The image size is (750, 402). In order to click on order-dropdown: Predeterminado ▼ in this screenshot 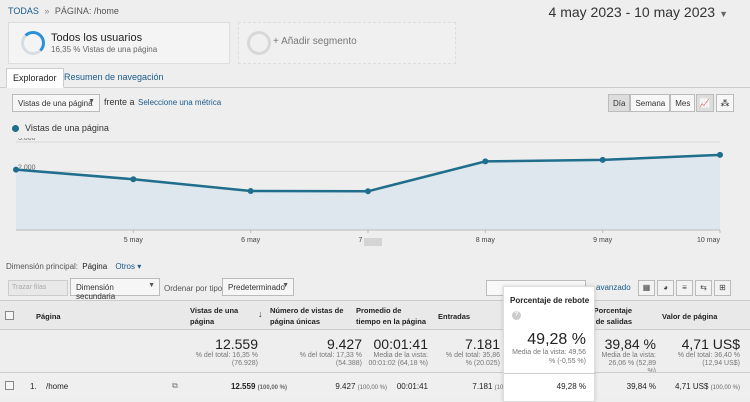, I will do `click(258, 287)`.